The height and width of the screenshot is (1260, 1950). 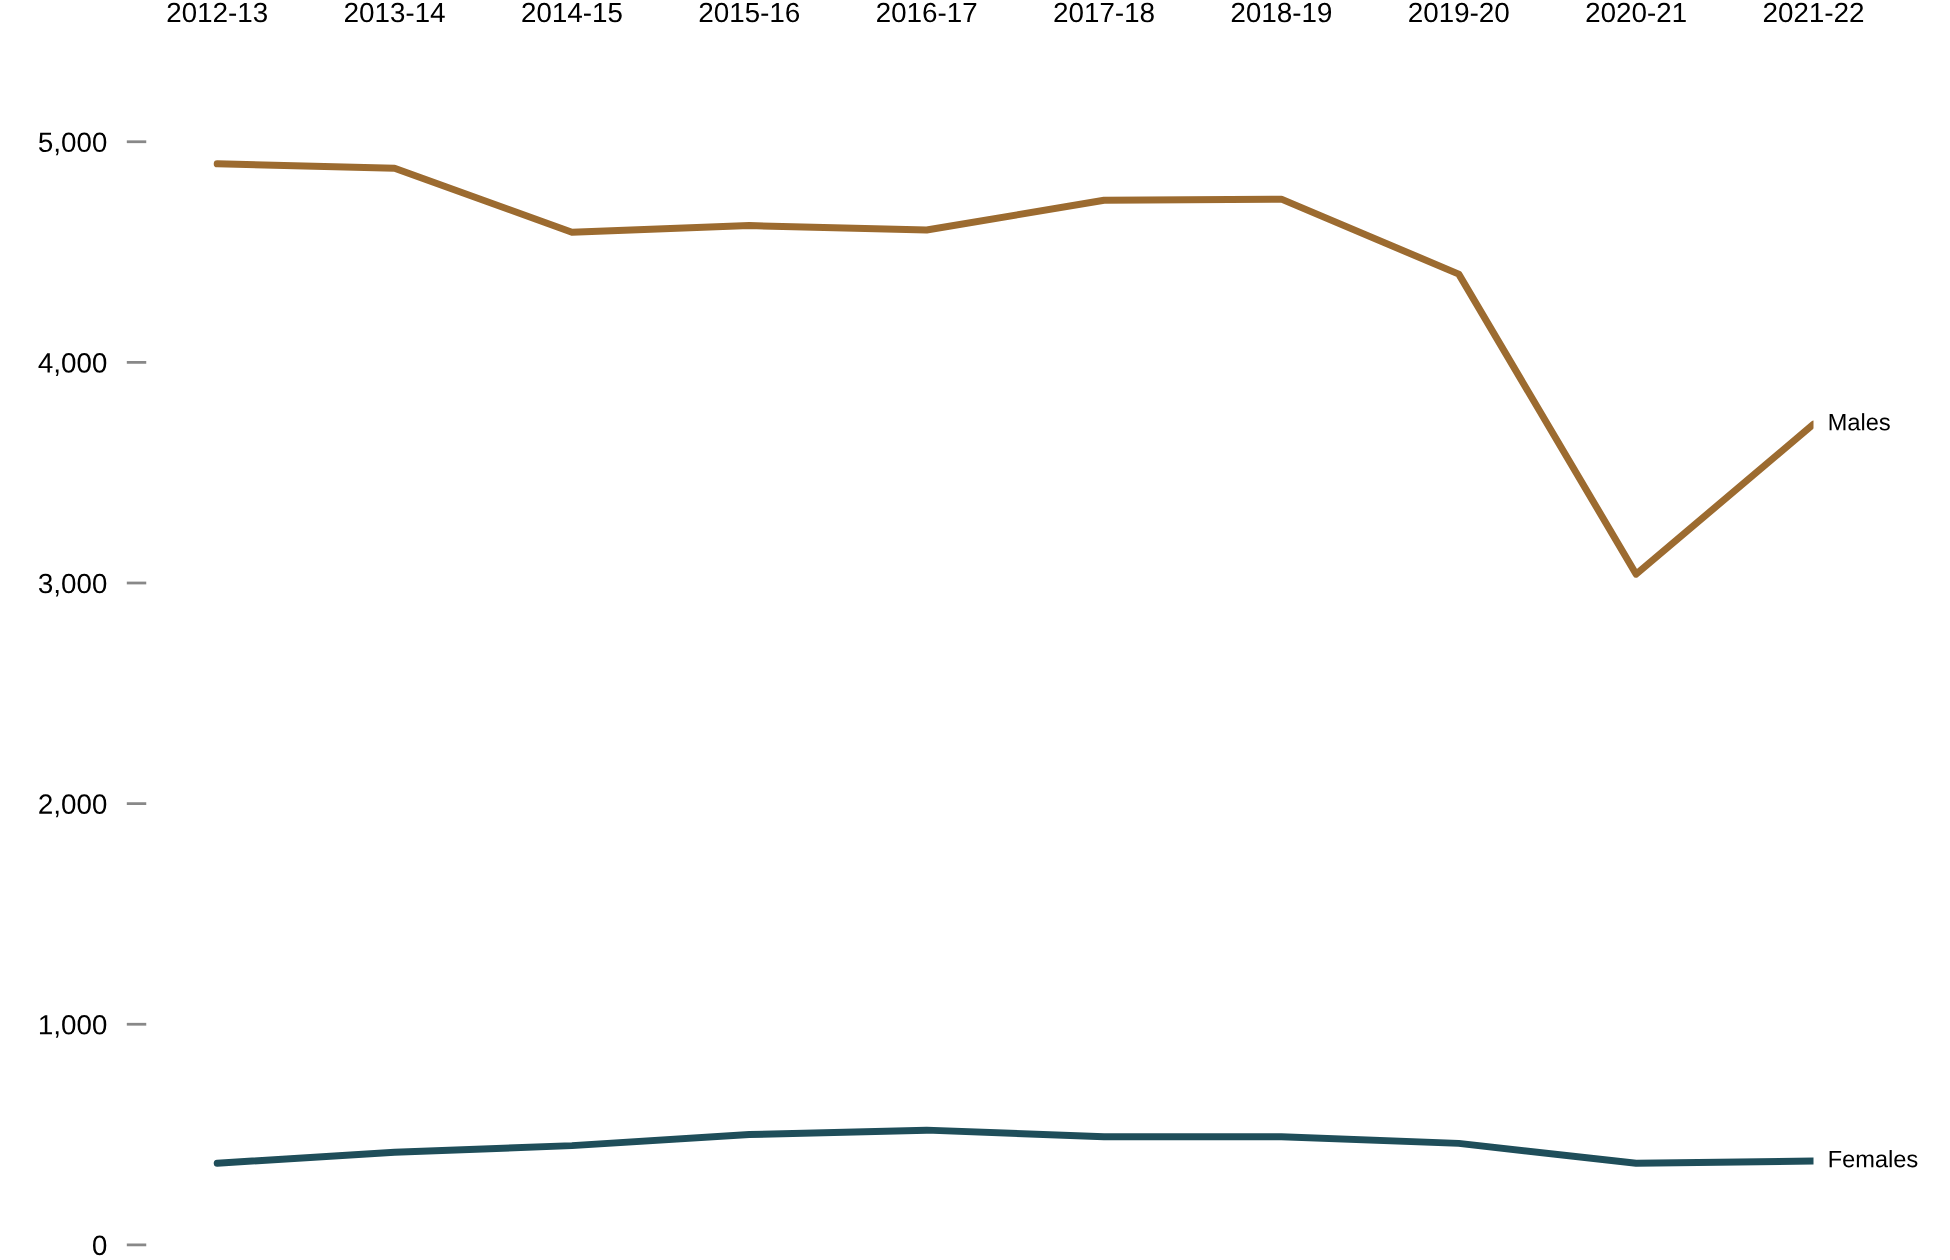 I want to click on y-tick-label: 1,000, so click(x=73, y=1026).